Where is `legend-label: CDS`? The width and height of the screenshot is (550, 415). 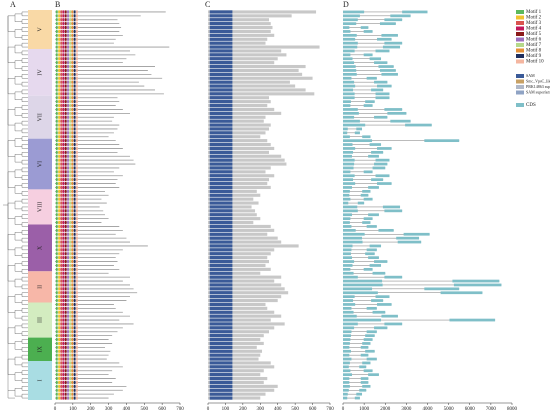 legend-label: CDS is located at coordinates (531, 105).